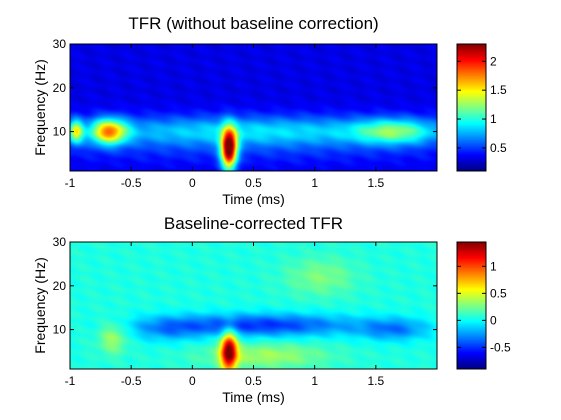 The image size is (561, 420). Describe the element at coordinates (253, 223) in the screenshot. I see `chart-title: Baseline-corrected TFR` at that location.